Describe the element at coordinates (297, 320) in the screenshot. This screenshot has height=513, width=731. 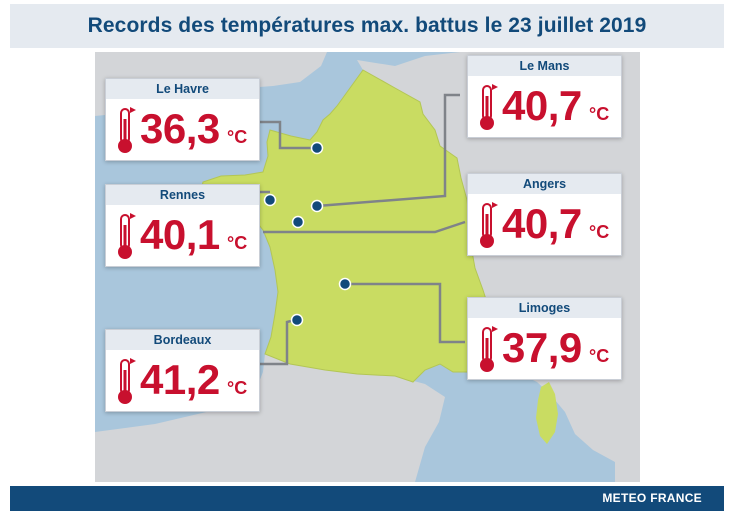
I see `city-marker-bordeaux` at that location.